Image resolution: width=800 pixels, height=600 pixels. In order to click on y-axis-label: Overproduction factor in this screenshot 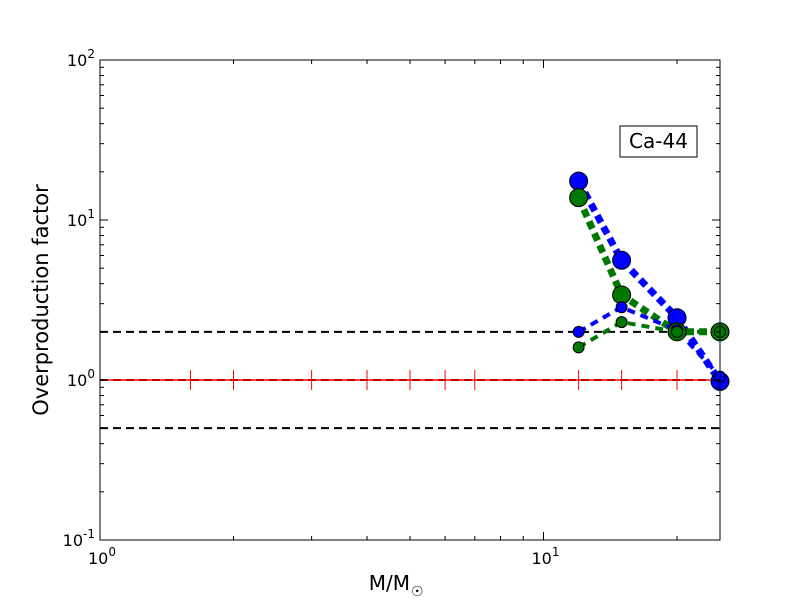, I will do `click(41, 300)`.